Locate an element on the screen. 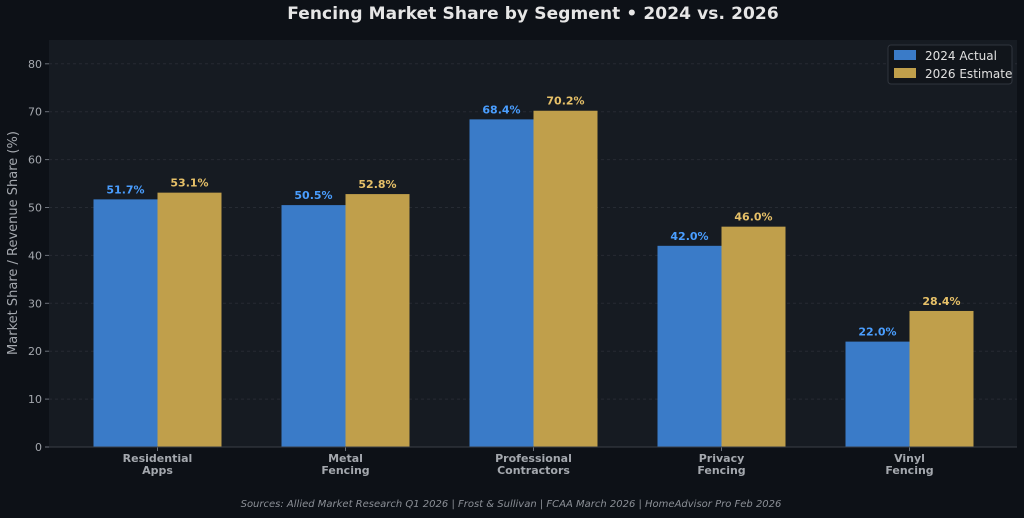 The height and width of the screenshot is (518, 1024). value-label: 46.0% is located at coordinates (753, 217).